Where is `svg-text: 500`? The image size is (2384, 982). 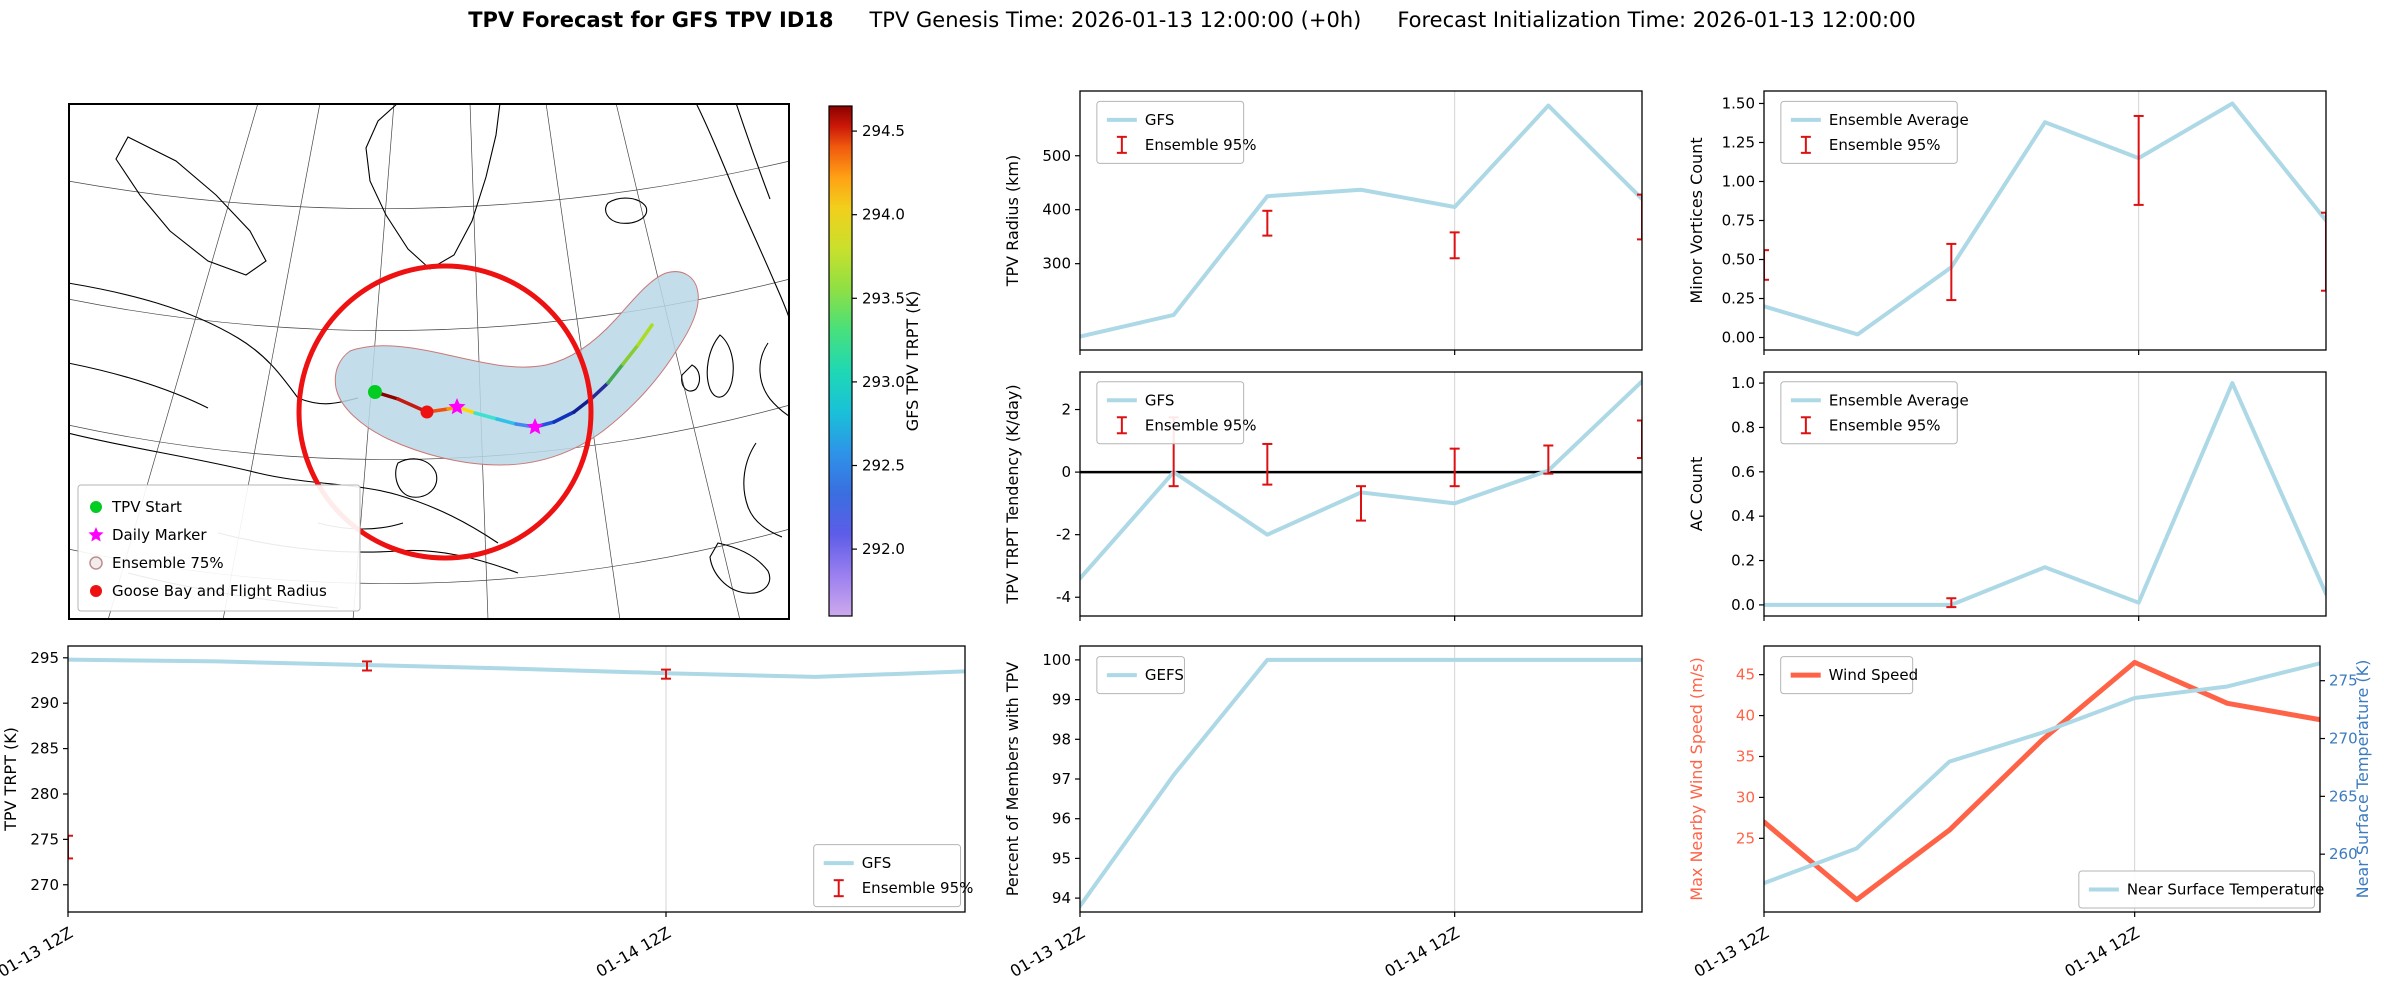
svg-text: 500 is located at coordinates (1056, 156).